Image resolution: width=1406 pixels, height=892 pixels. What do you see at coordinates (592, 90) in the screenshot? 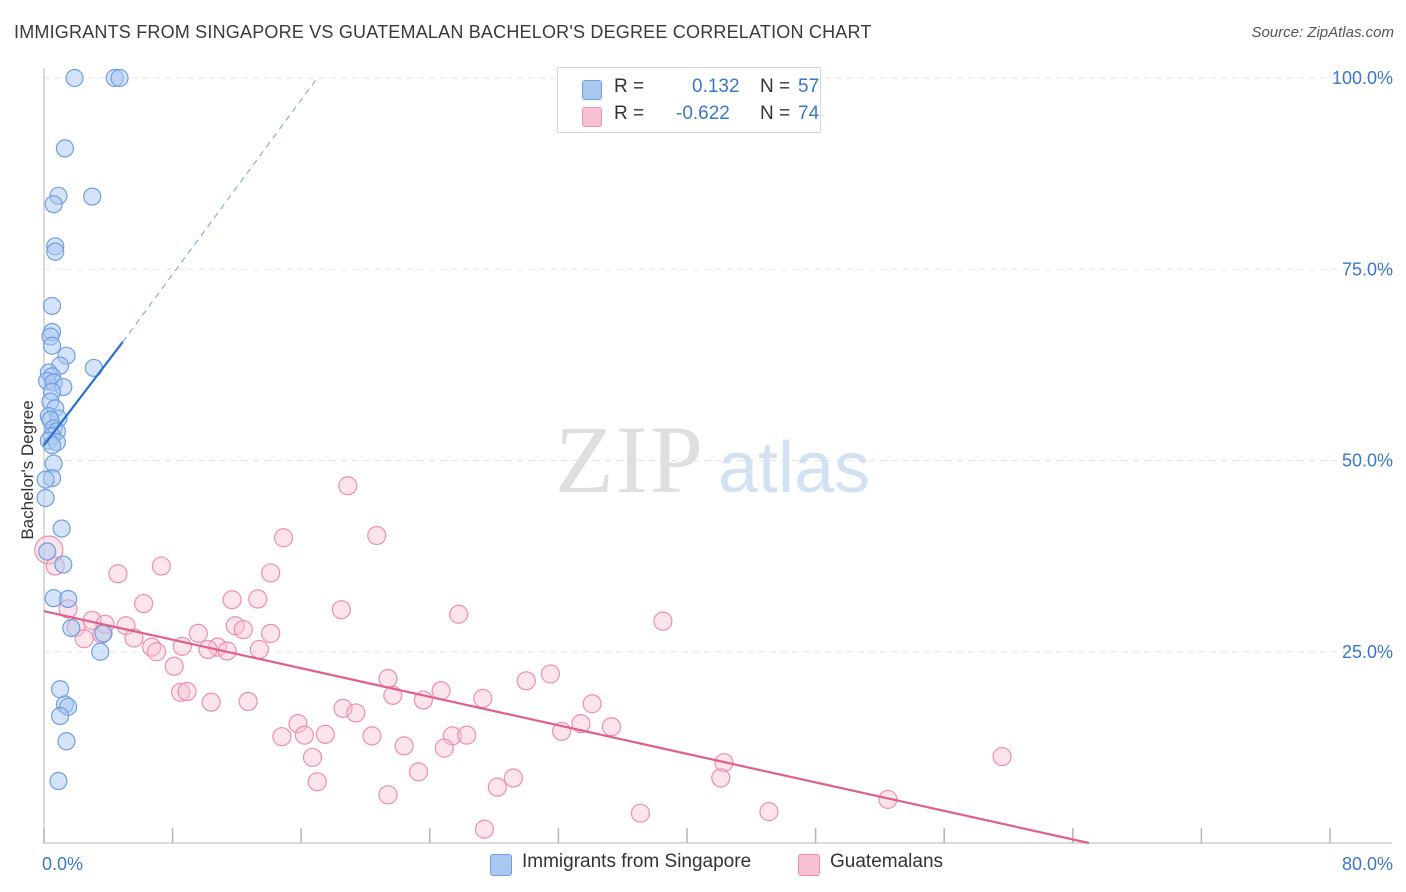
I see `legend-swatch-singapore` at bounding box center [592, 90].